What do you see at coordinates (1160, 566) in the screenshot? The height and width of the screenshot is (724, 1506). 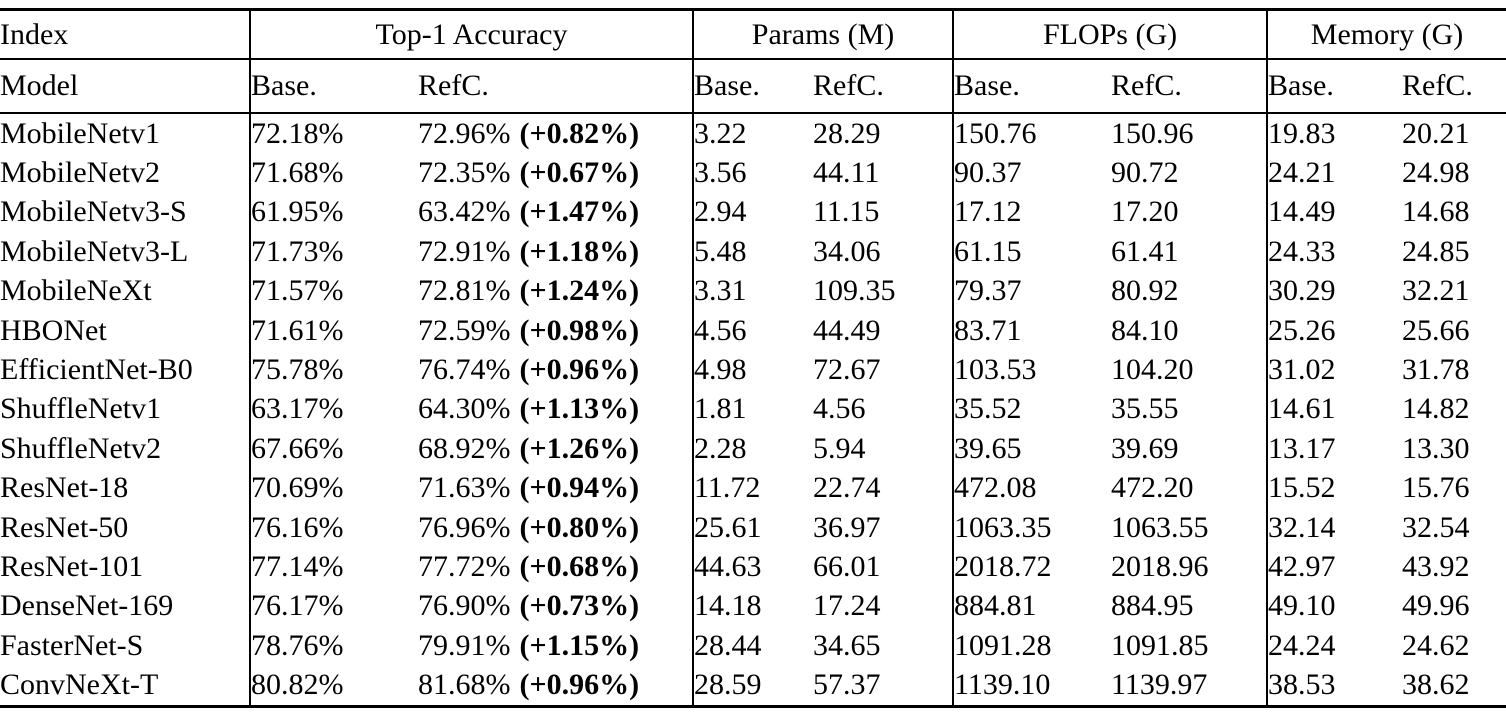 I see `flops-refc-cell: 2018.96` at bounding box center [1160, 566].